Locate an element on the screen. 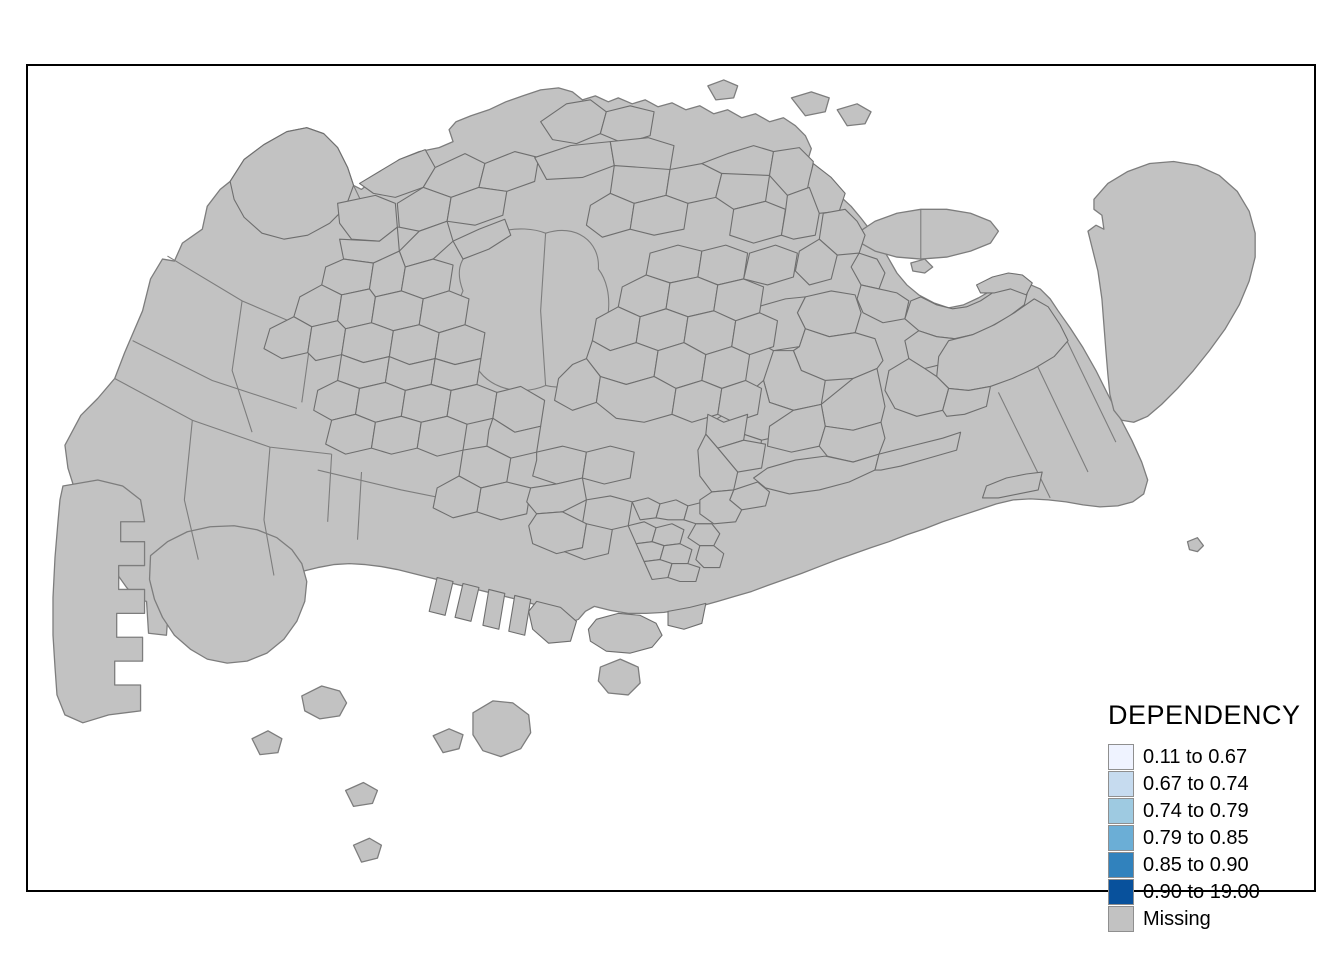  legend-item: 0.85 to 0.90 is located at coordinates (1204, 865).